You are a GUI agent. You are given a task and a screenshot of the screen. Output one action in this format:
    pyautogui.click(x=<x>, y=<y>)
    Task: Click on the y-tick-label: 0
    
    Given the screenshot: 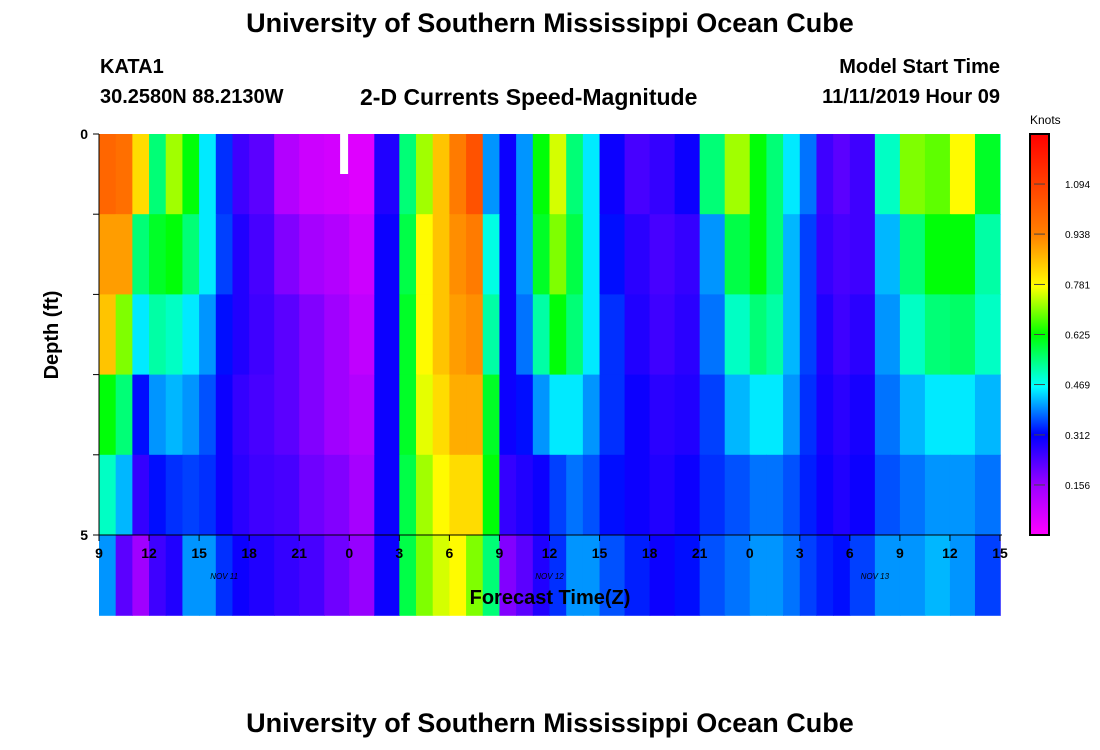 What is the action you would take?
    pyautogui.click(x=84, y=134)
    